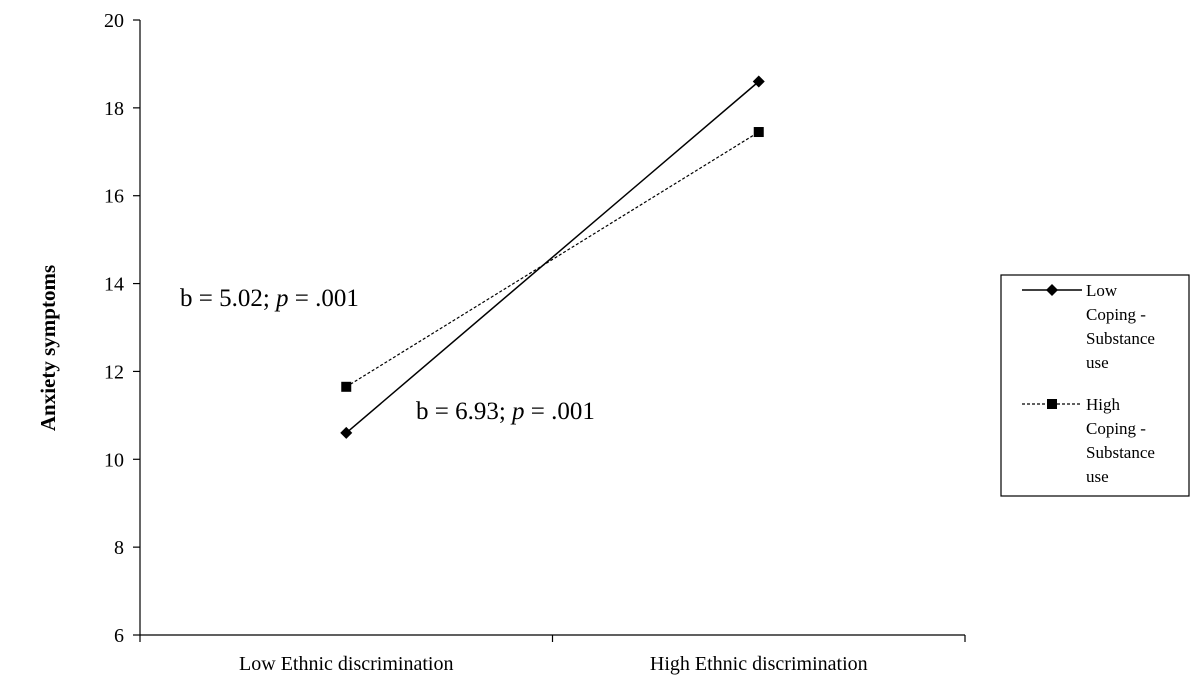 This screenshot has height=687, width=1198. I want to click on annotation-low-coping-b: b = 6.93;, so click(464, 411).